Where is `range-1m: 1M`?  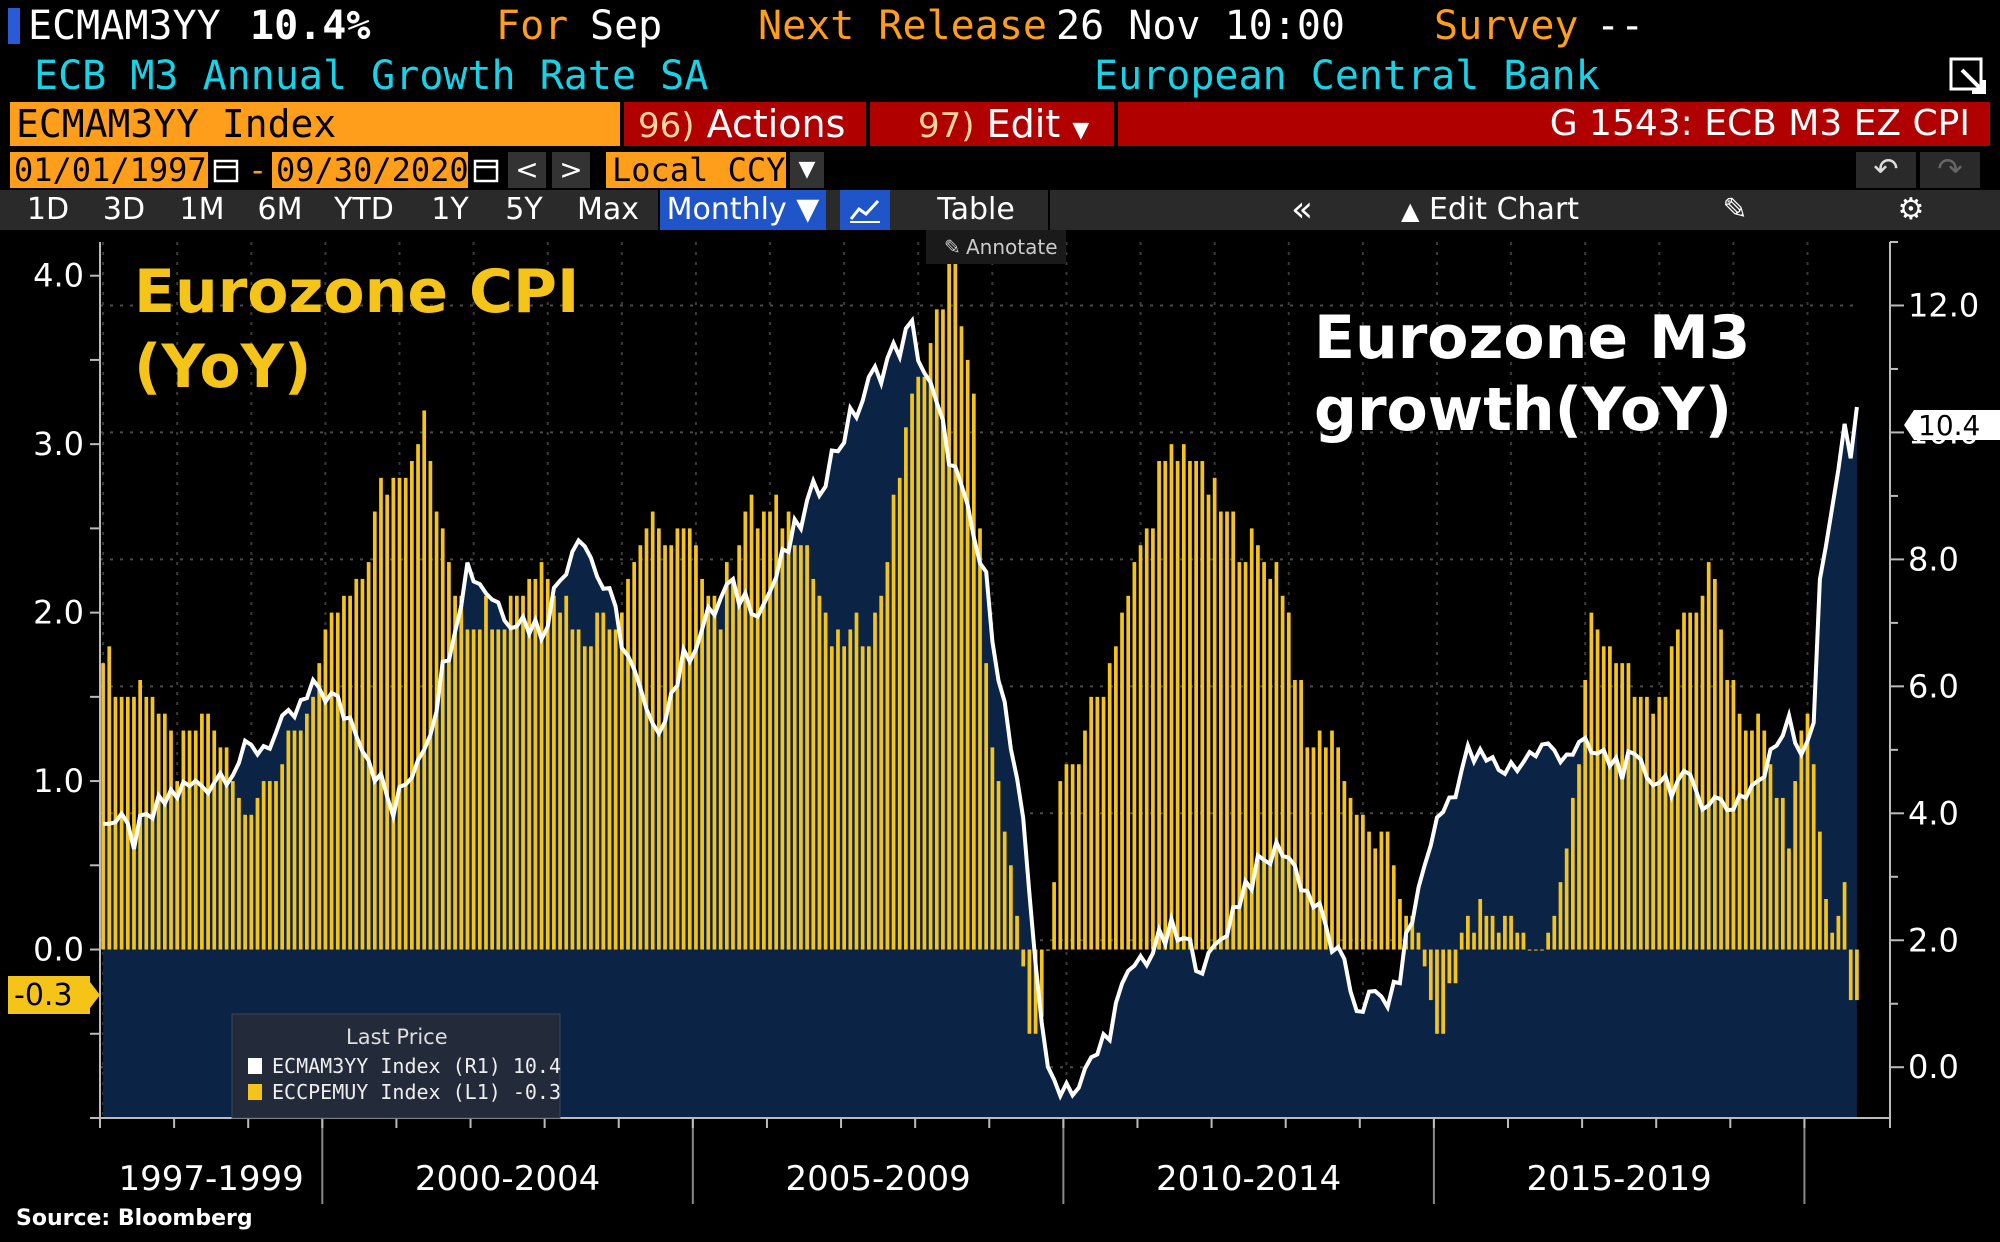
range-1m: 1M is located at coordinates (202, 209).